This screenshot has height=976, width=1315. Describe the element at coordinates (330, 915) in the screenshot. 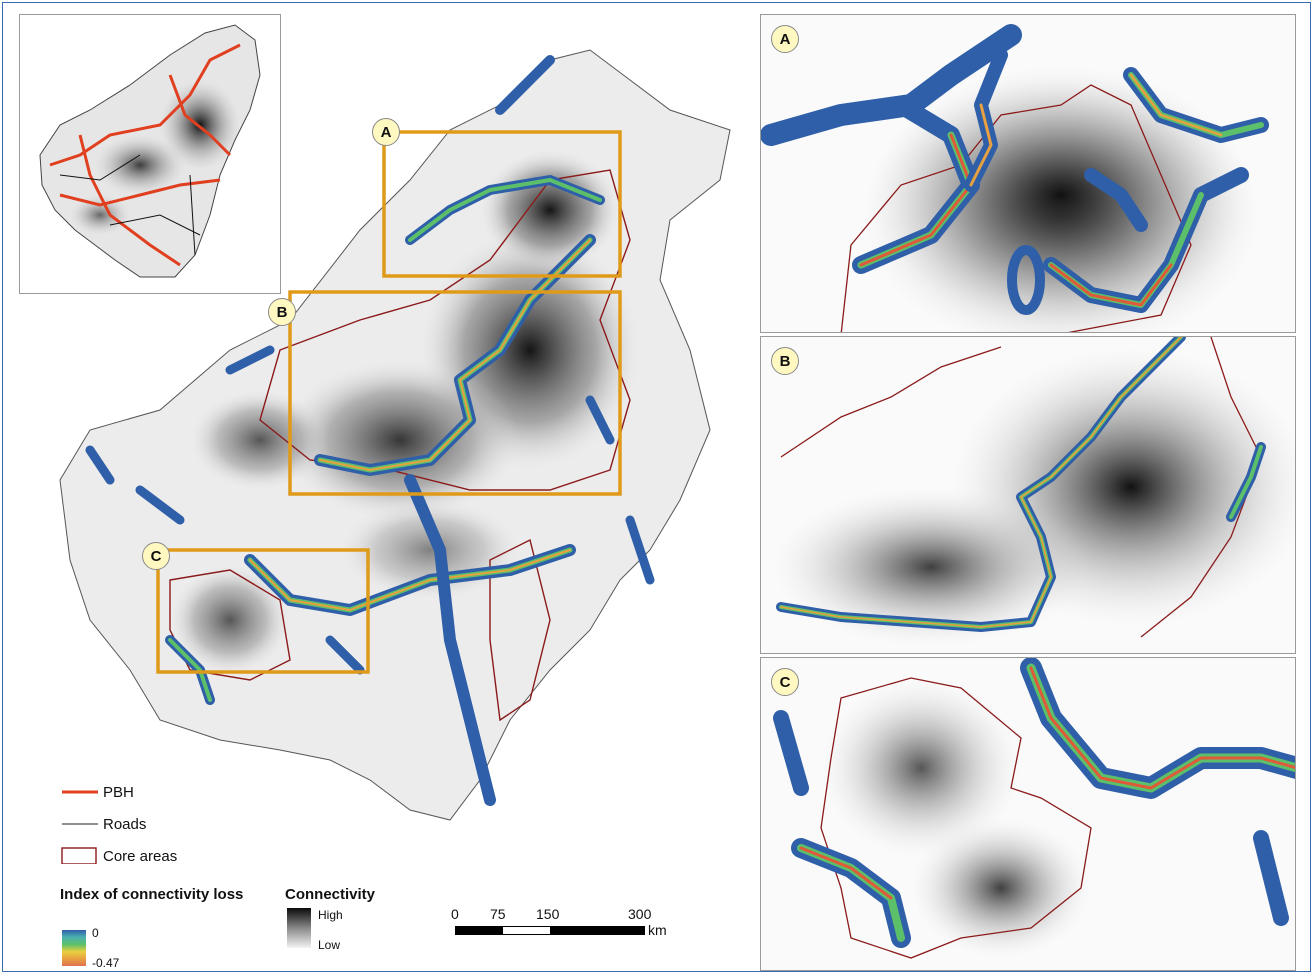

I see `connectivity-high-label: High` at that location.